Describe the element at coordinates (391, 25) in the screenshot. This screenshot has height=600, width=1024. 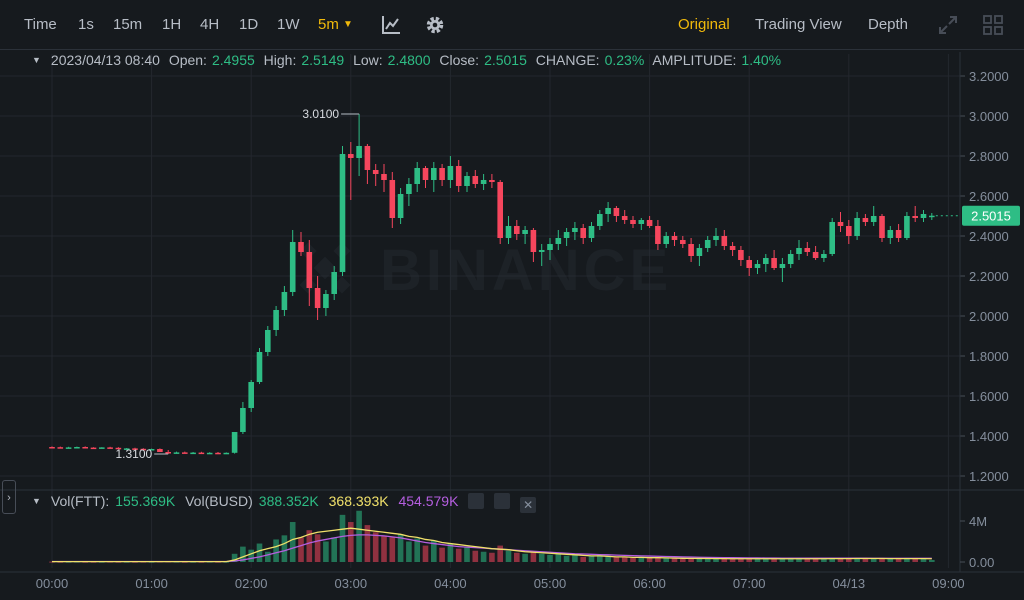
I see `indicator-icon` at that location.